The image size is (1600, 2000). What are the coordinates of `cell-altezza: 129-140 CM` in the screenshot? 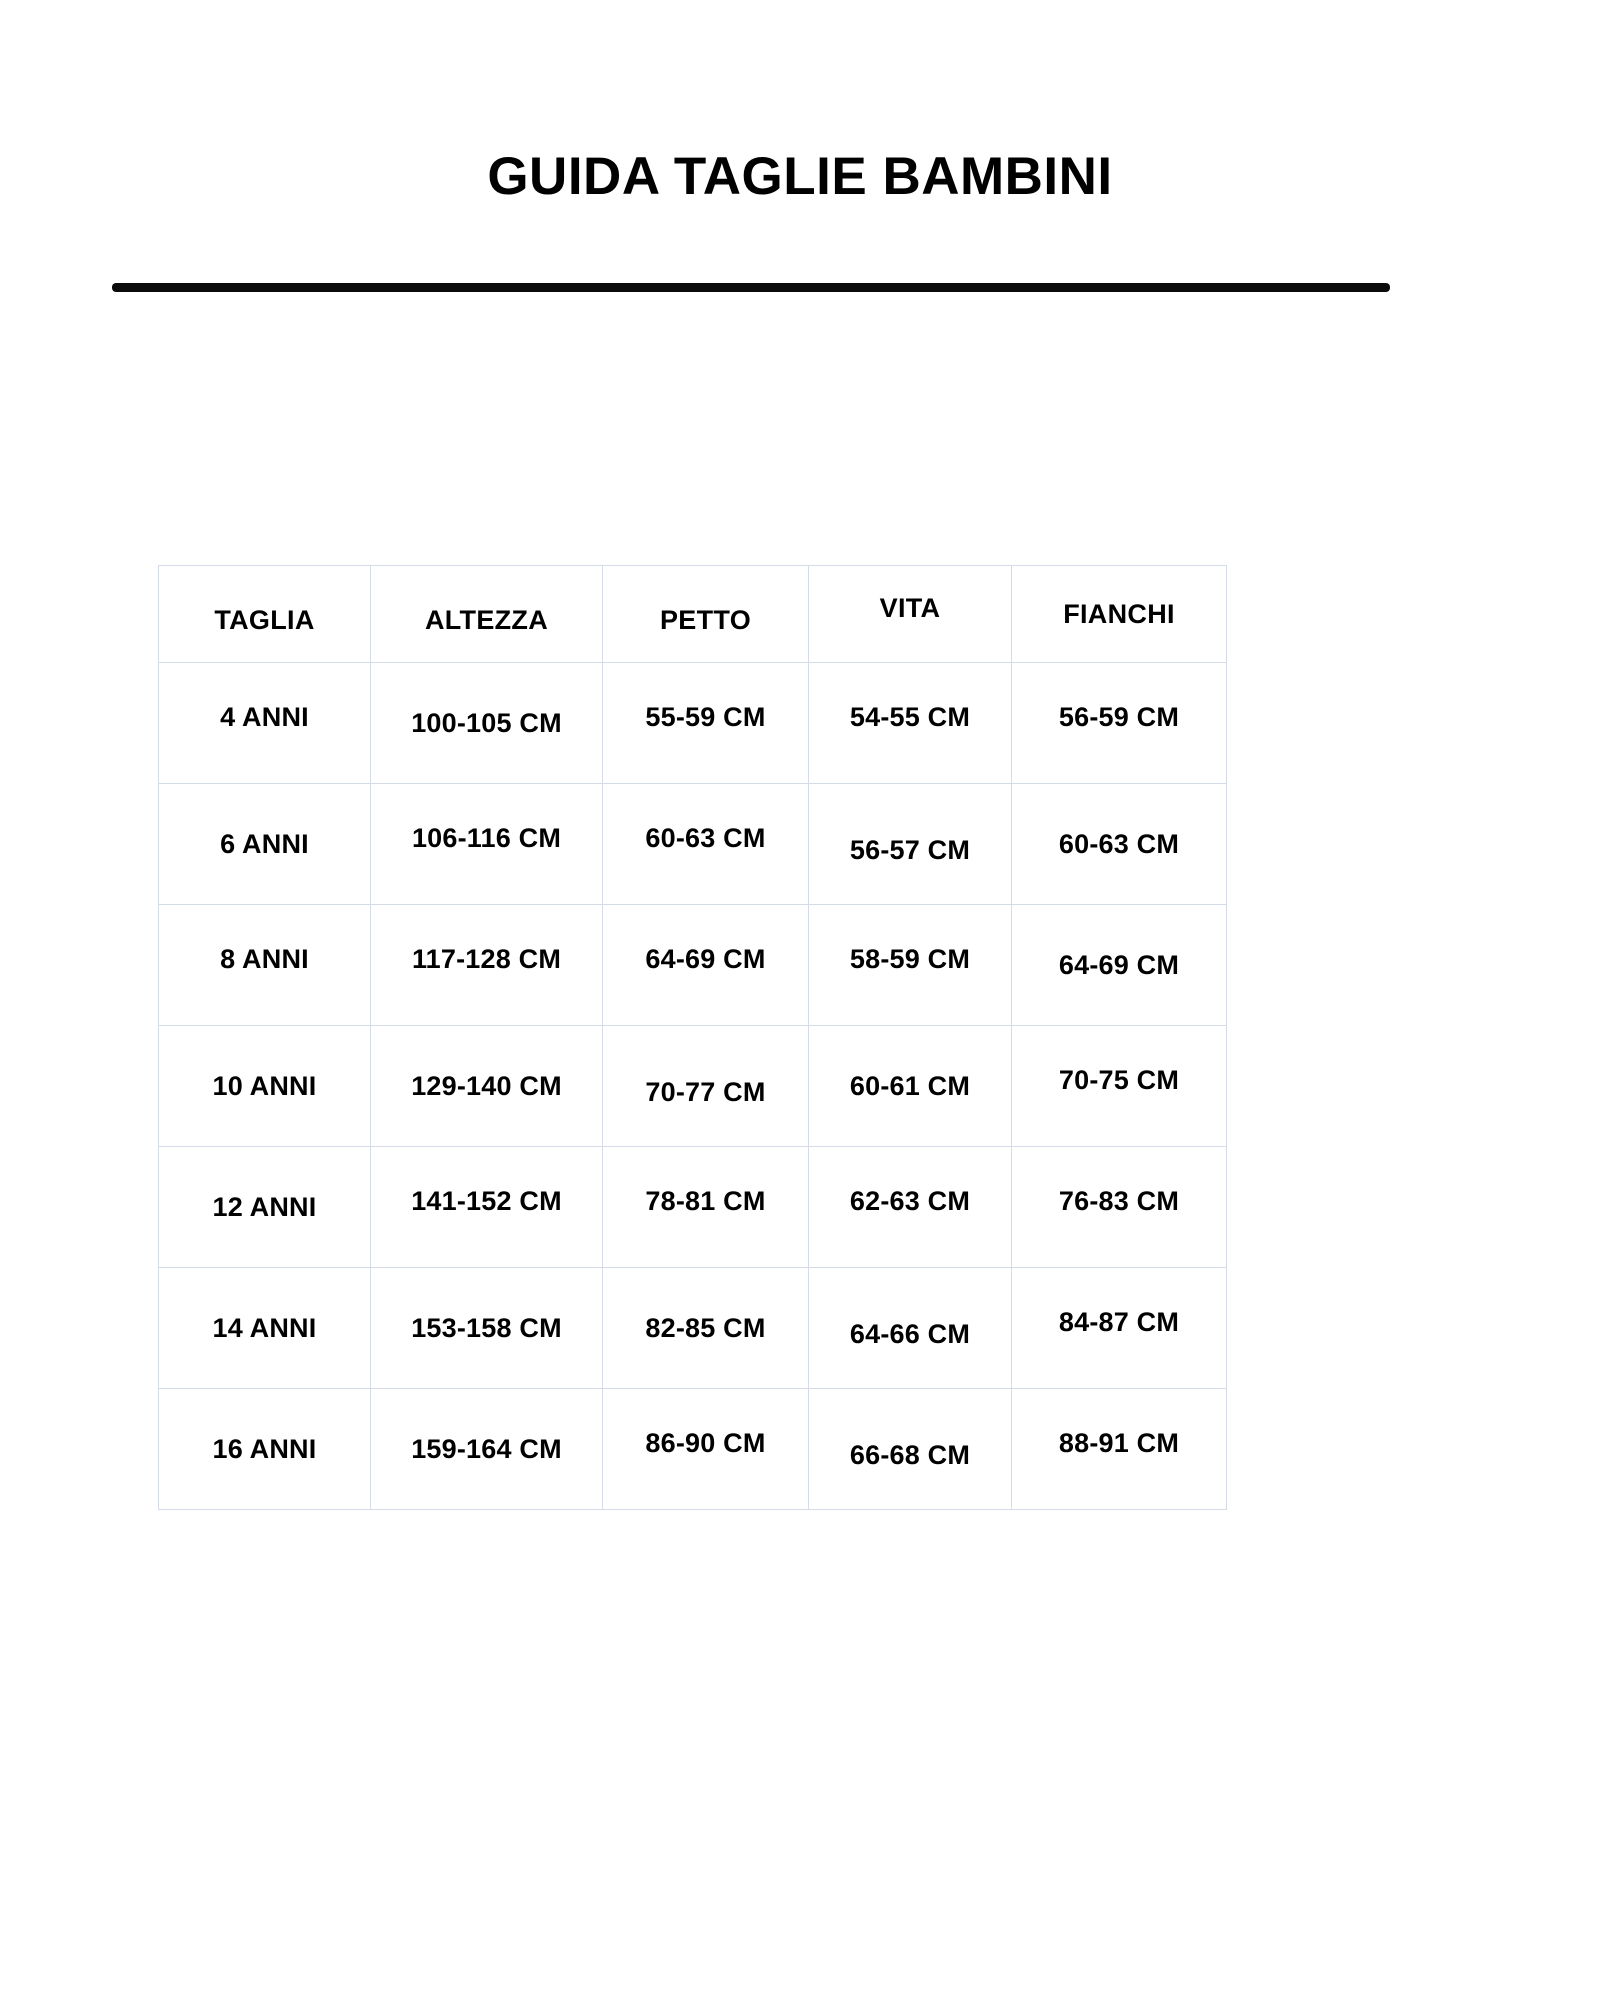 It's located at (486, 1086).